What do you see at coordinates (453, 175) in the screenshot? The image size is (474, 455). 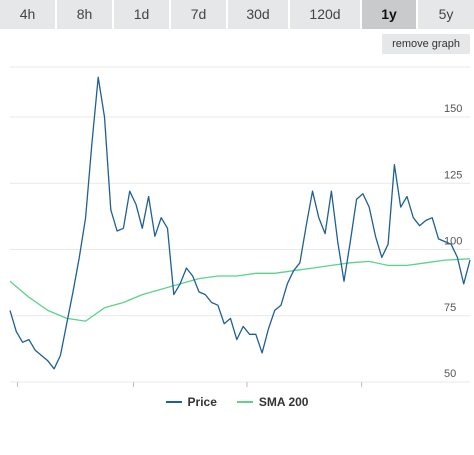 I see `y-tick-label-125: 125` at bounding box center [453, 175].